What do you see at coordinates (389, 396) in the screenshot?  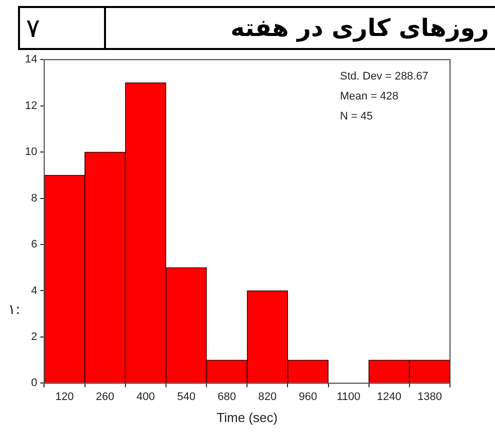 I see `x-tick-label: 1240` at bounding box center [389, 396].